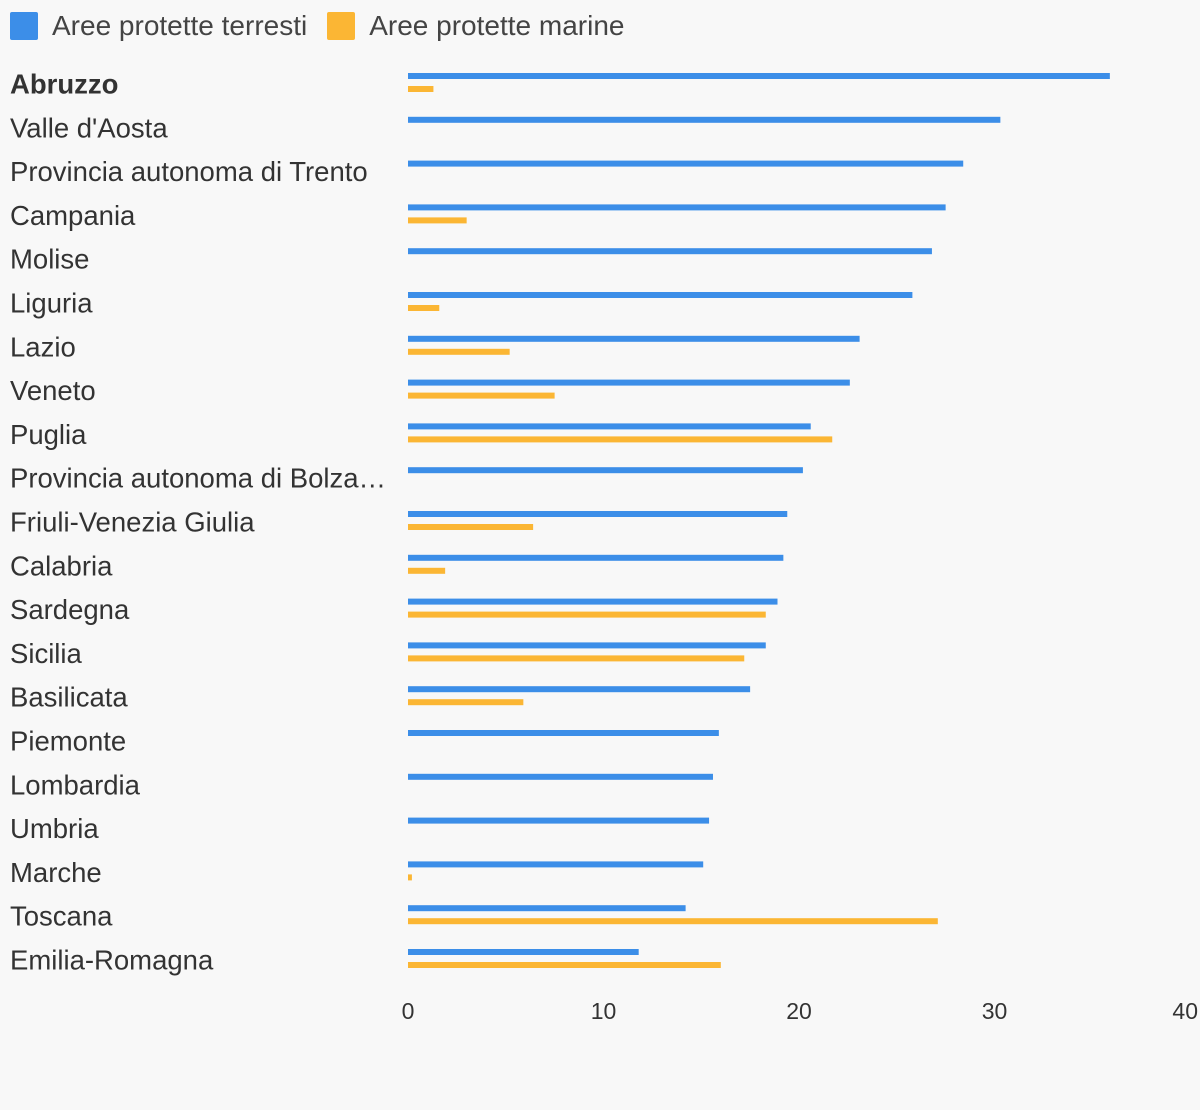  Describe the element at coordinates (48, 434) in the screenshot. I see `category-label-puglia: Puglia` at that location.